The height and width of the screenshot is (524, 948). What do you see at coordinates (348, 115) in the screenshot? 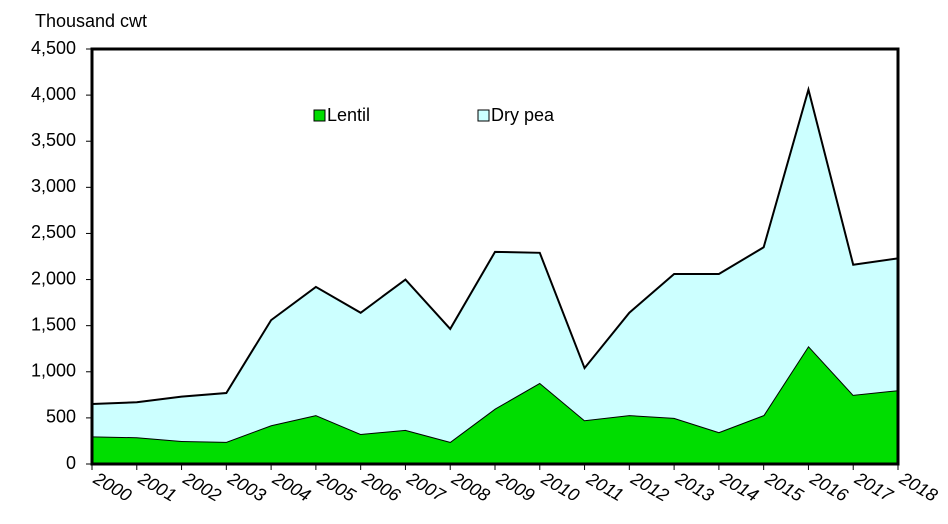
I see `legend-label: Lentil` at bounding box center [348, 115].